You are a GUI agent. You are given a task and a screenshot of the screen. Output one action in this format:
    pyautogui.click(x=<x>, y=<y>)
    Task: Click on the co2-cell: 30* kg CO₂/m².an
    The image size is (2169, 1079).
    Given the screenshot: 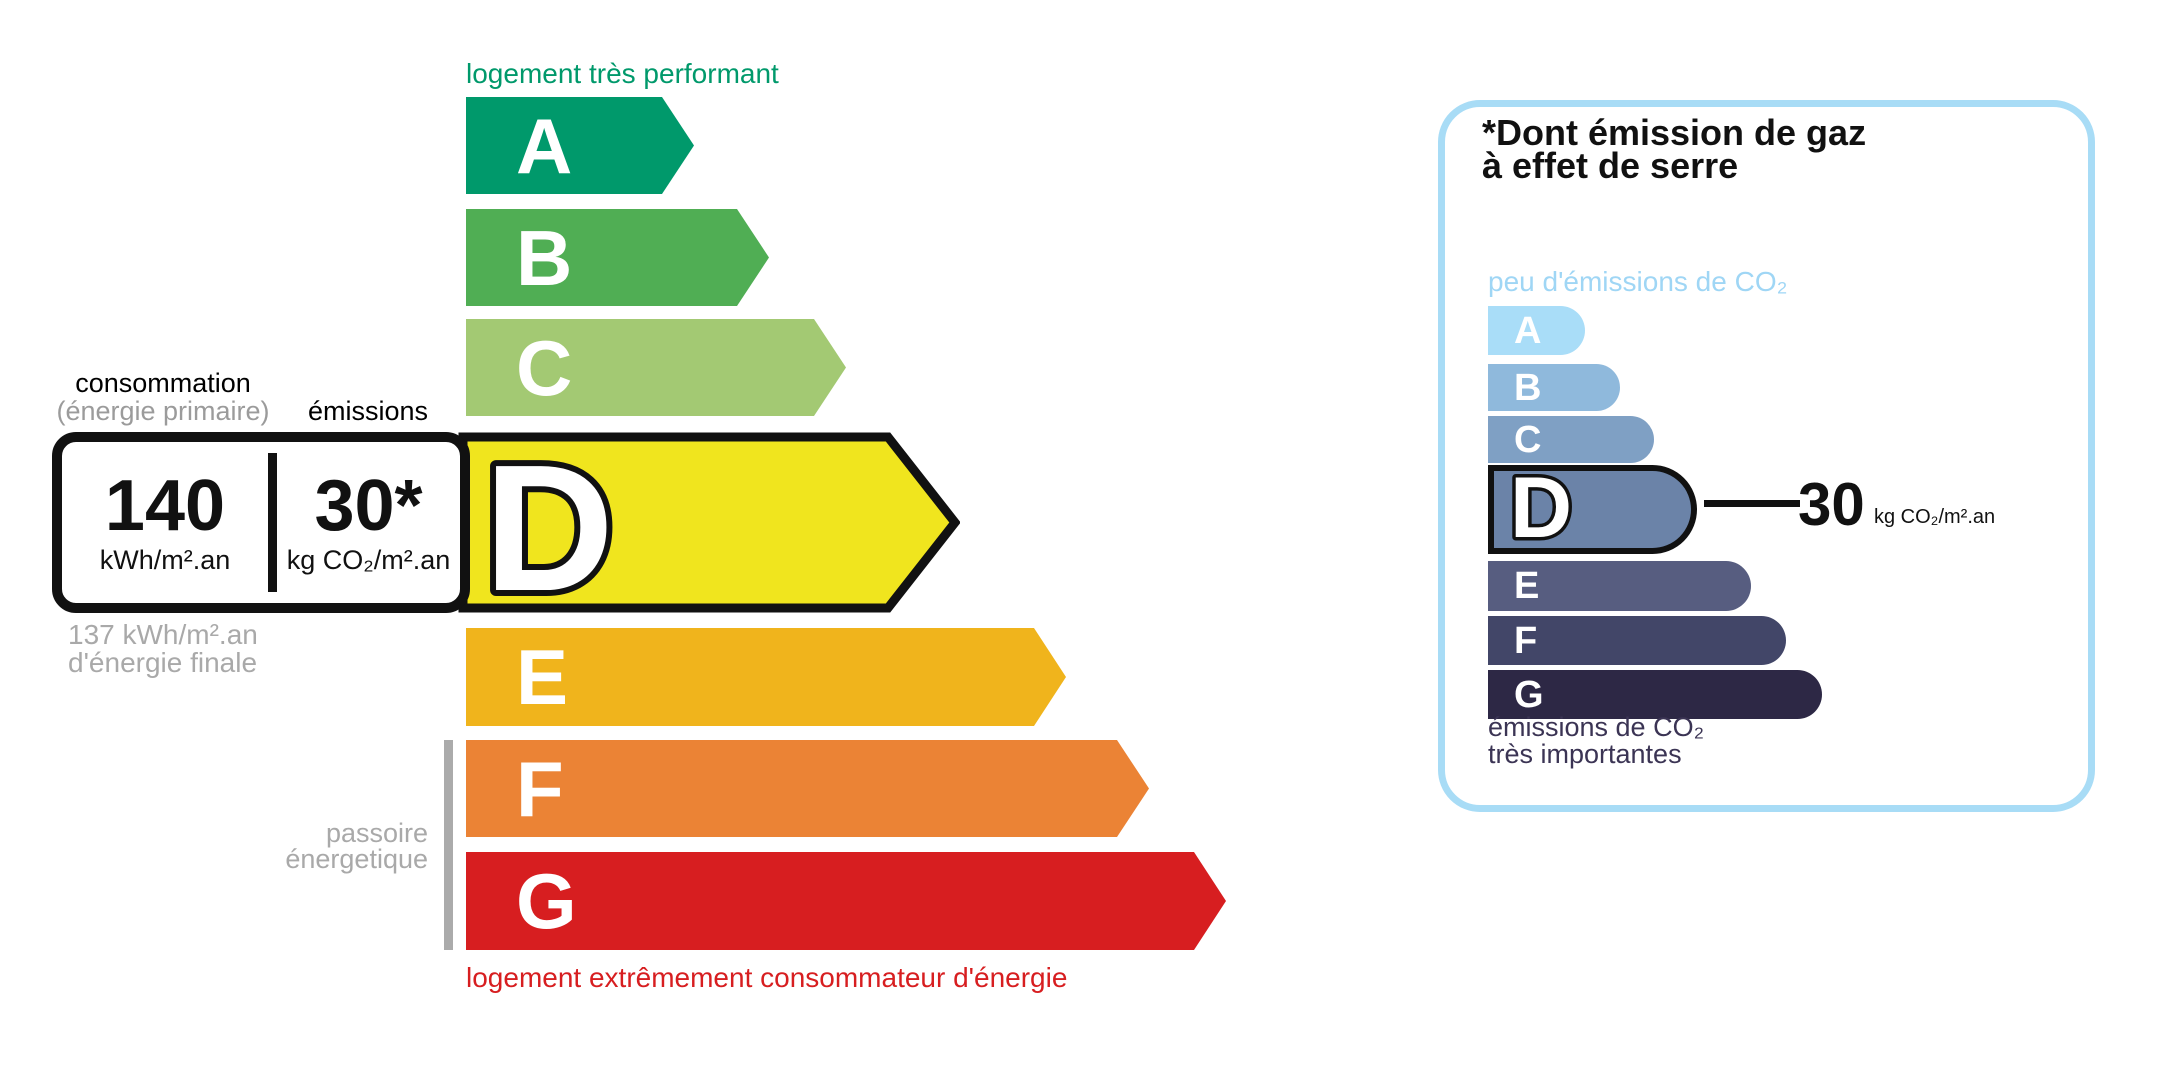 What is the action you would take?
    pyautogui.click(x=368, y=522)
    